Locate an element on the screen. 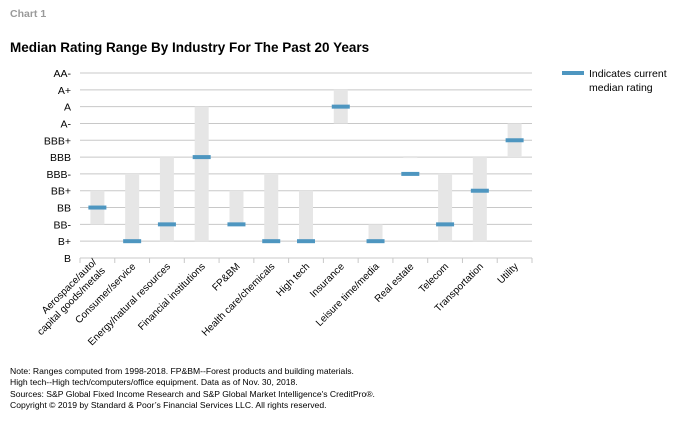  y-tick-label: BBB- is located at coordinates (58, 175).